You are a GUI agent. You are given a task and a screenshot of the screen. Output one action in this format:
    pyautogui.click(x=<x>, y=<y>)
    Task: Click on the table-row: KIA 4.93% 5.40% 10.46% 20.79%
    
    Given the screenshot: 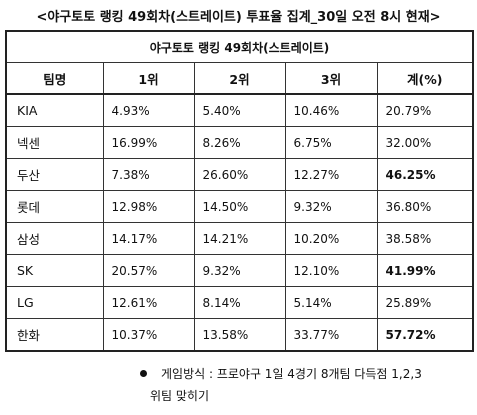 What is the action you would take?
    pyautogui.click(x=239, y=110)
    